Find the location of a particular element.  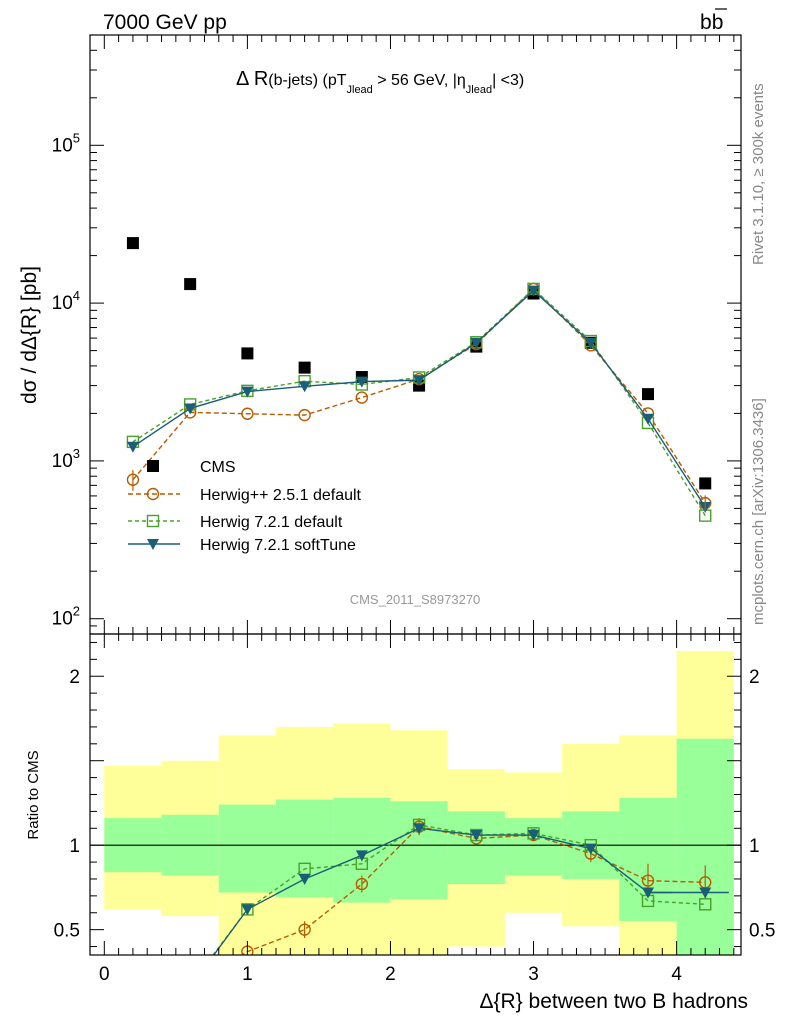

header-process-label: bb is located at coordinates (711, 22).